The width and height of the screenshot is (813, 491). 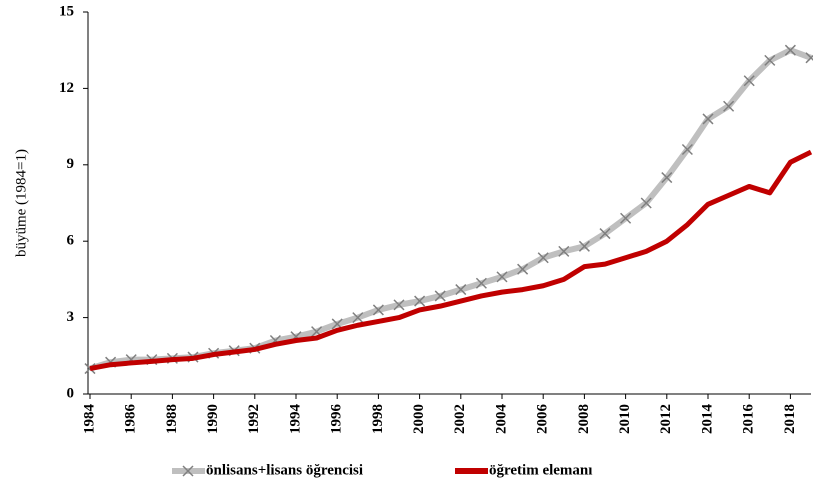 What do you see at coordinates (71, 241) in the screenshot?
I see `y-tick-label: 6` at bounding box center [71, 241].